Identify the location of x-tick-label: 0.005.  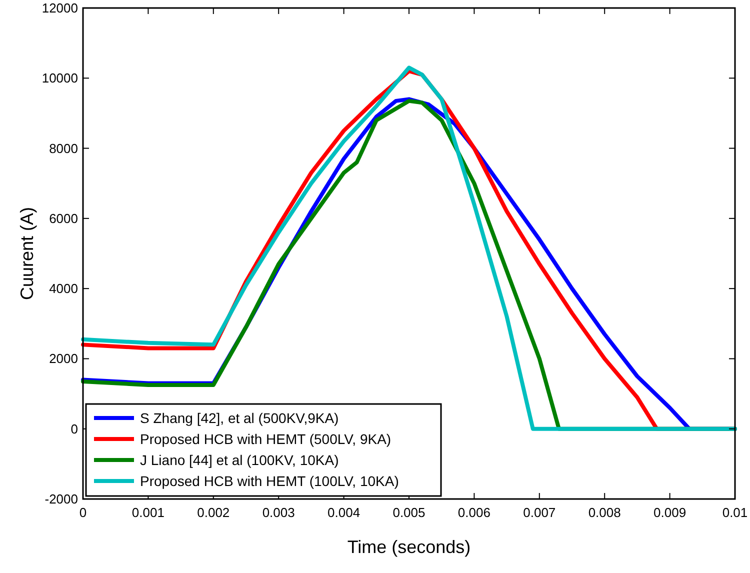
(409, 512).